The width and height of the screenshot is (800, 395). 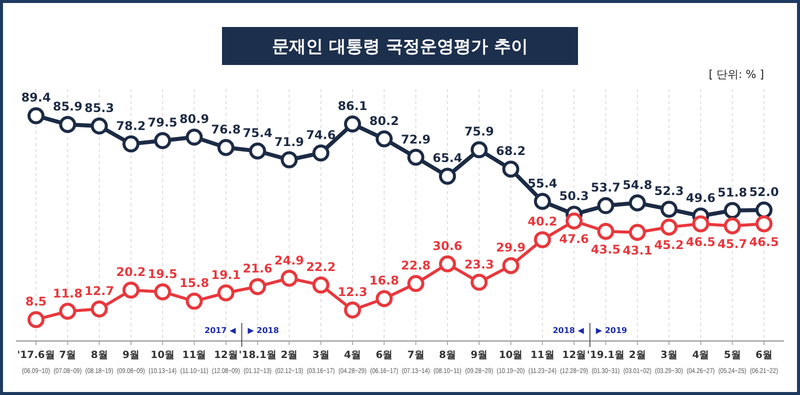 What do you see at coordinates (67, 107) in the screenshot?
I see `data-label: 85.9` at bounding box center [67, 107].